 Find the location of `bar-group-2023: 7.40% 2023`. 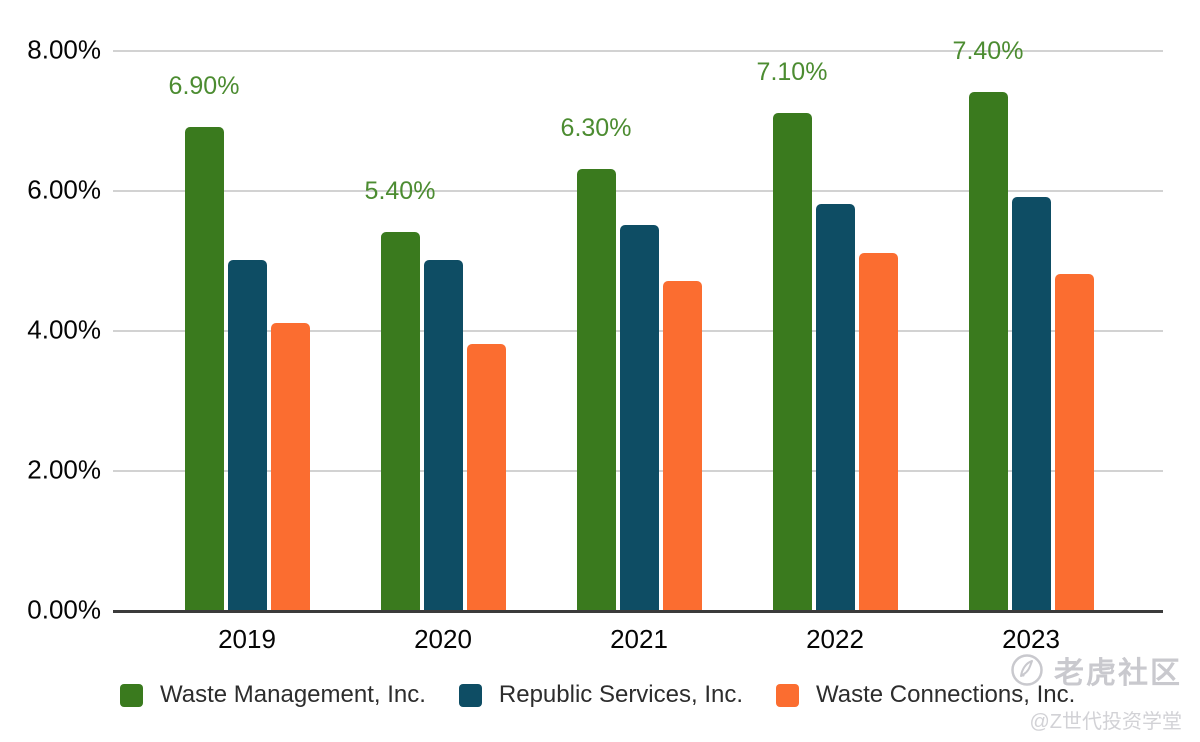

bar-group-2023: 7.40% 2023 is located at coordinates (1031, 345).